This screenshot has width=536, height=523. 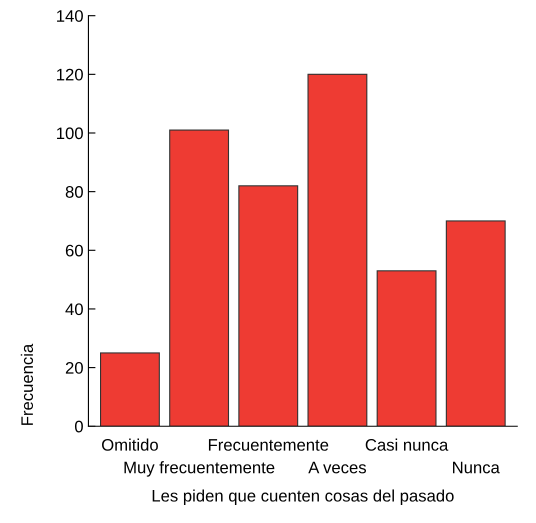 I want to click on y-tick-label: 60, so click(x=74, y=250).